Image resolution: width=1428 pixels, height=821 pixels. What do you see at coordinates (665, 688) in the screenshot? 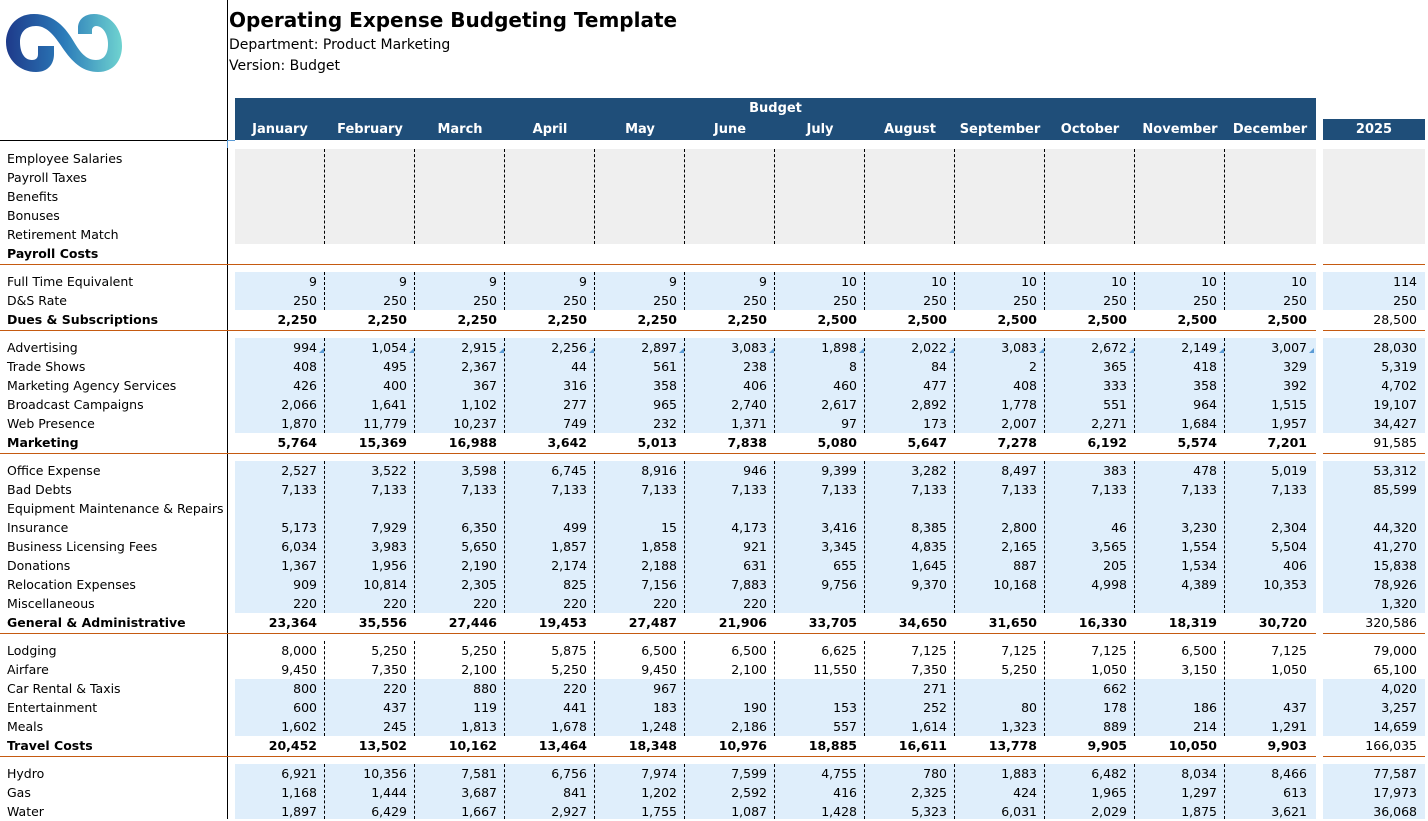
I see `input-cell: 967` at bounding box center [665, 688].